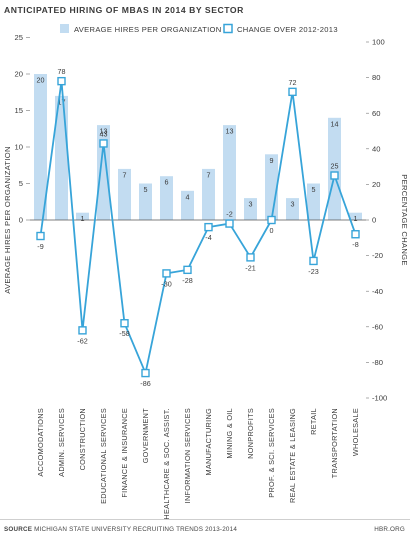  Describe the element at coordinates (166, 464) in the screenshot. I see `category-label: HEALTHCARE & SOC. ASSIST.` at that location.